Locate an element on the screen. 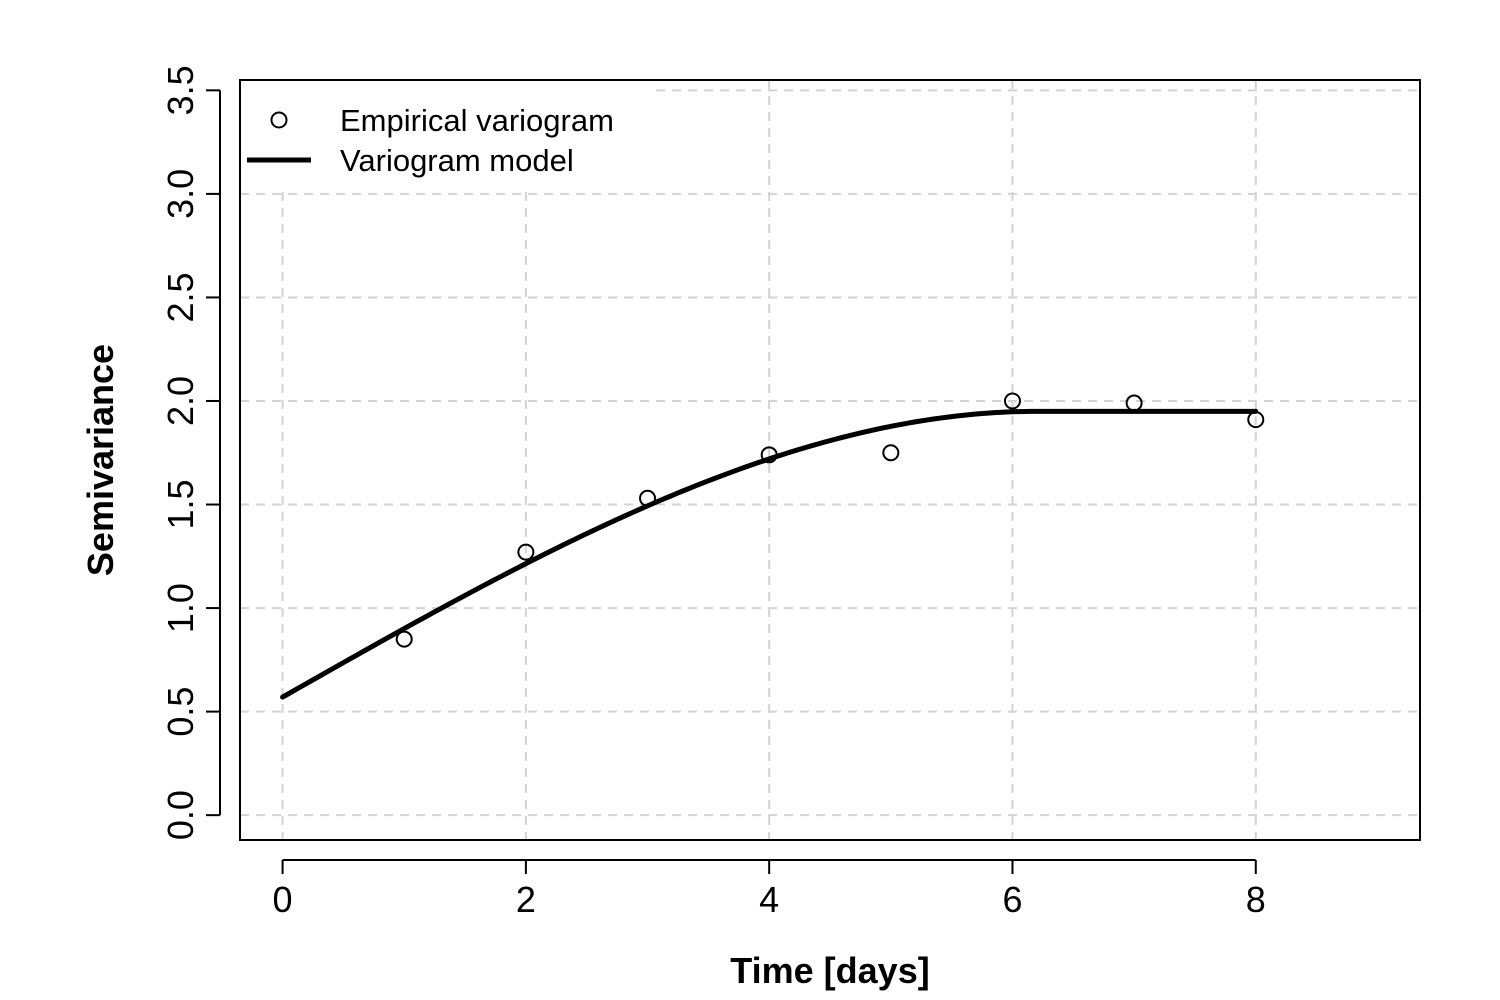  legend-marker-circle is located at coordinates (279, 120).